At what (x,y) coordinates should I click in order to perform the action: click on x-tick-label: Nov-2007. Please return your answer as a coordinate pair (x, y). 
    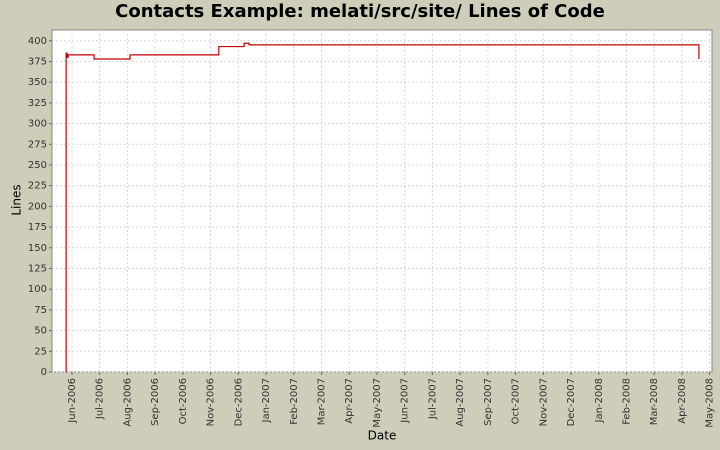
    Looking at the image, I should click on (543, 402).